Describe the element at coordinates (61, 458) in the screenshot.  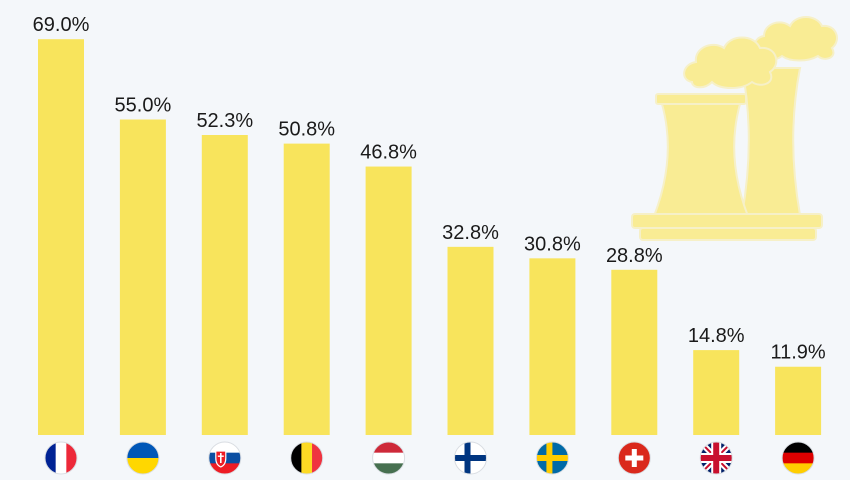
I see `flag-france-icon` at that location.